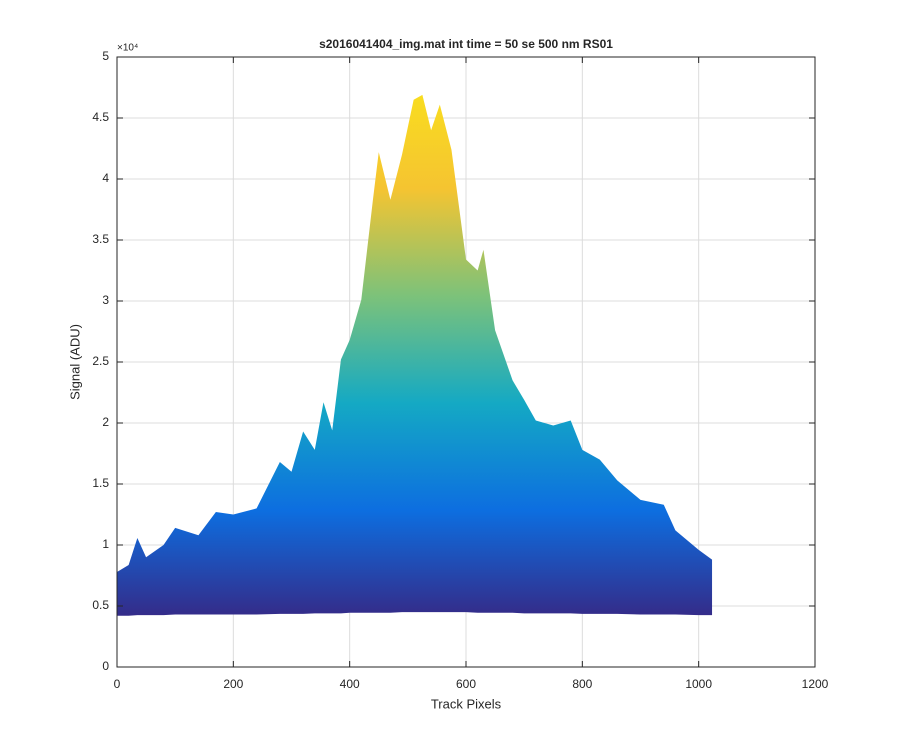 The height and width of the screenshot is (750, 900). What do you see at coordinates (233, 684) in the screenshot?
I see `x-tick-label: 200` at bounding box center [233, 684].